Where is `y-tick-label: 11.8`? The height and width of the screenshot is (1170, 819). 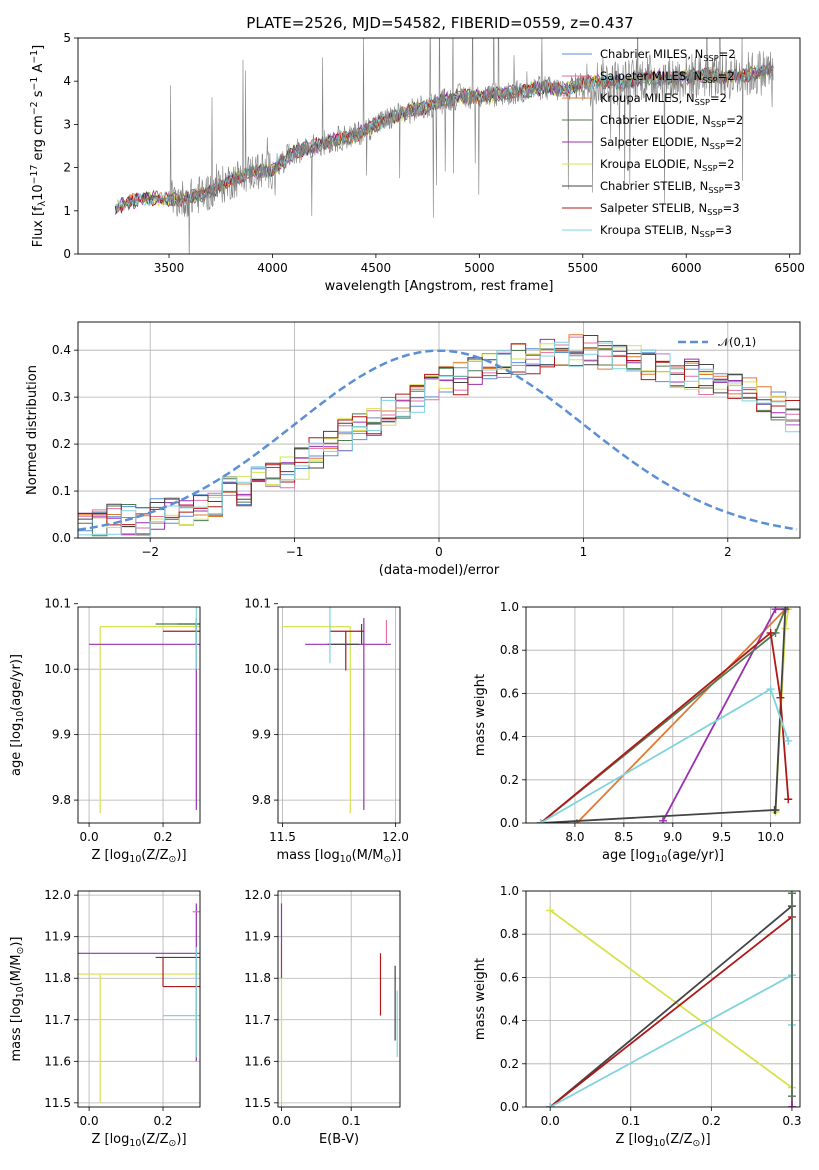
y-tick-label: 11.8 is located at coordinates (257, 978).